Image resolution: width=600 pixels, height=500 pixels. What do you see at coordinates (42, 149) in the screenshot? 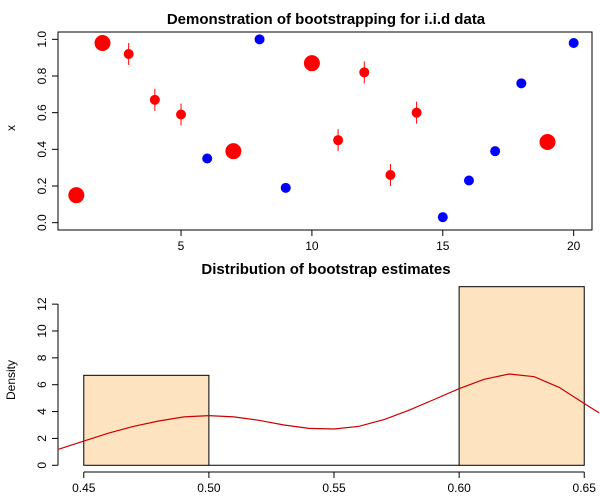
I see `scatter-y-tick-label: 0.4` at bounding box center [42, 149].